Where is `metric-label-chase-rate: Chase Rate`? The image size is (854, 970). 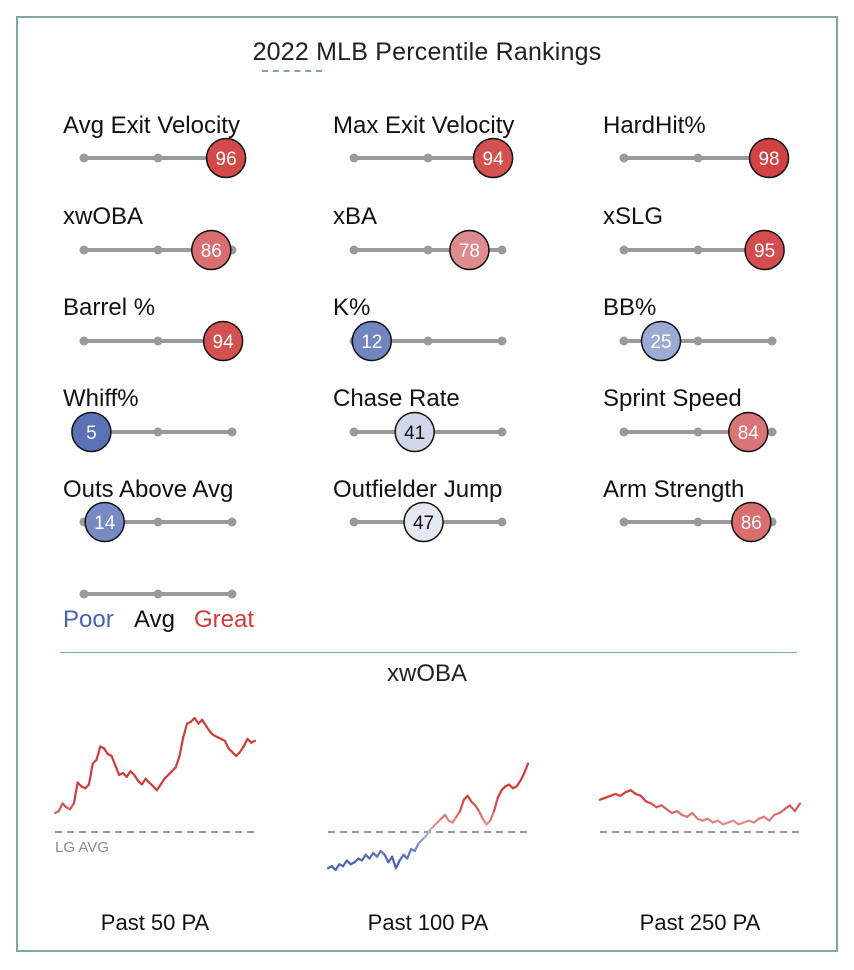 metric-label-chase-rate: Chase Rate is located at coordinates (396, 398).